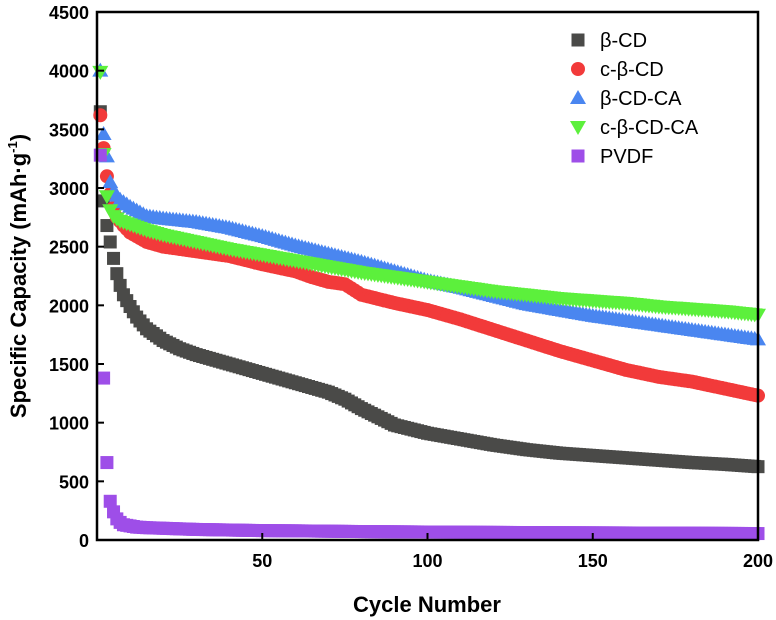 Image resolution: width=776 pixels, height=620 pixels. I want to click on y-tick-label: 2500, so click(69, 248).